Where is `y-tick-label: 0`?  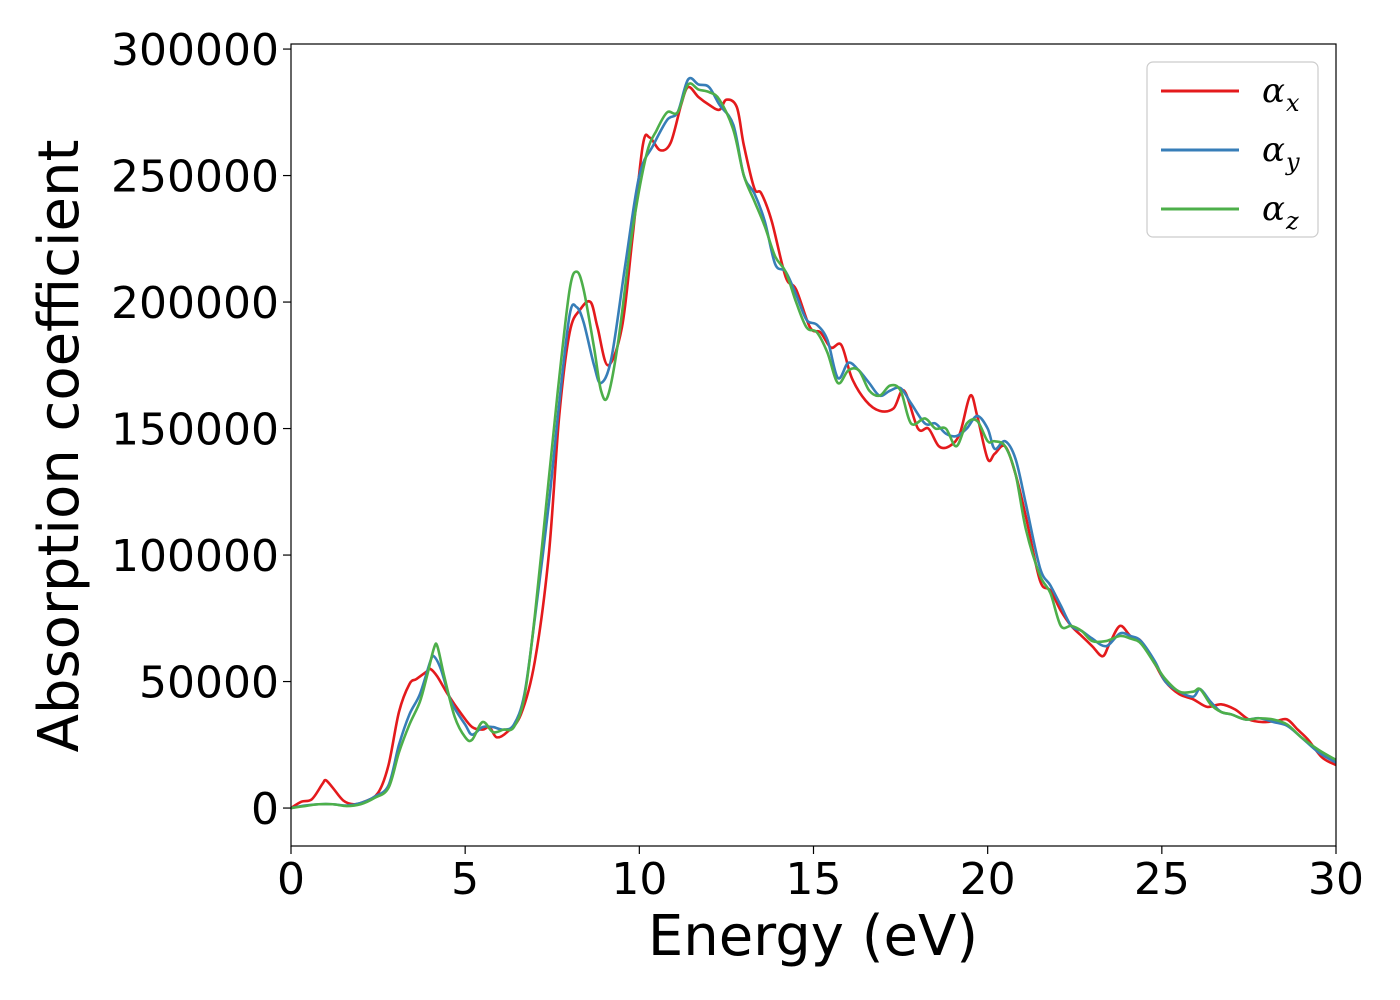 y-tick-label: 0 is located at coordinates (265, 809).